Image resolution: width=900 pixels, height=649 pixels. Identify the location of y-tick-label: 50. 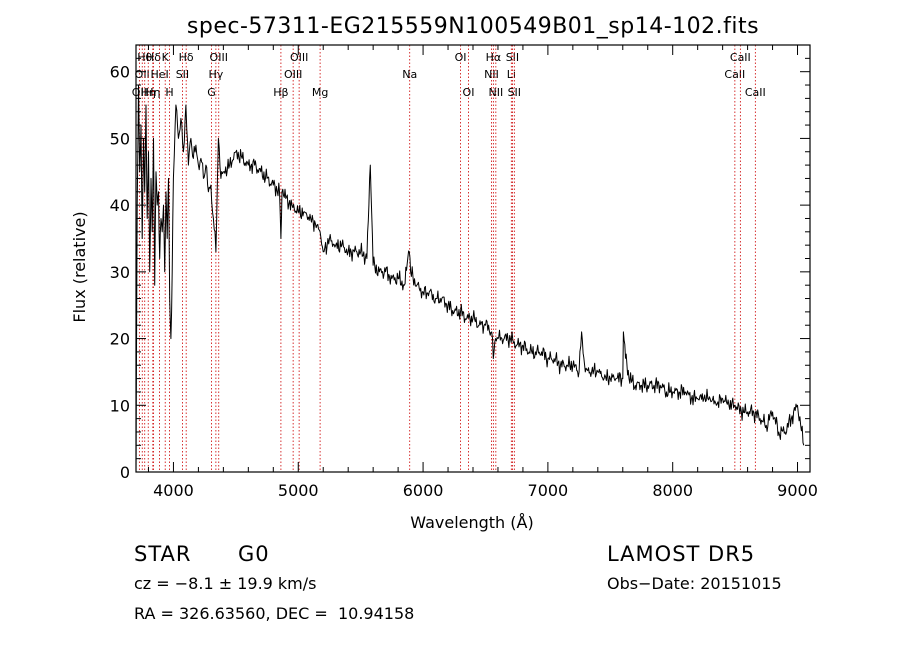
(120, 138).